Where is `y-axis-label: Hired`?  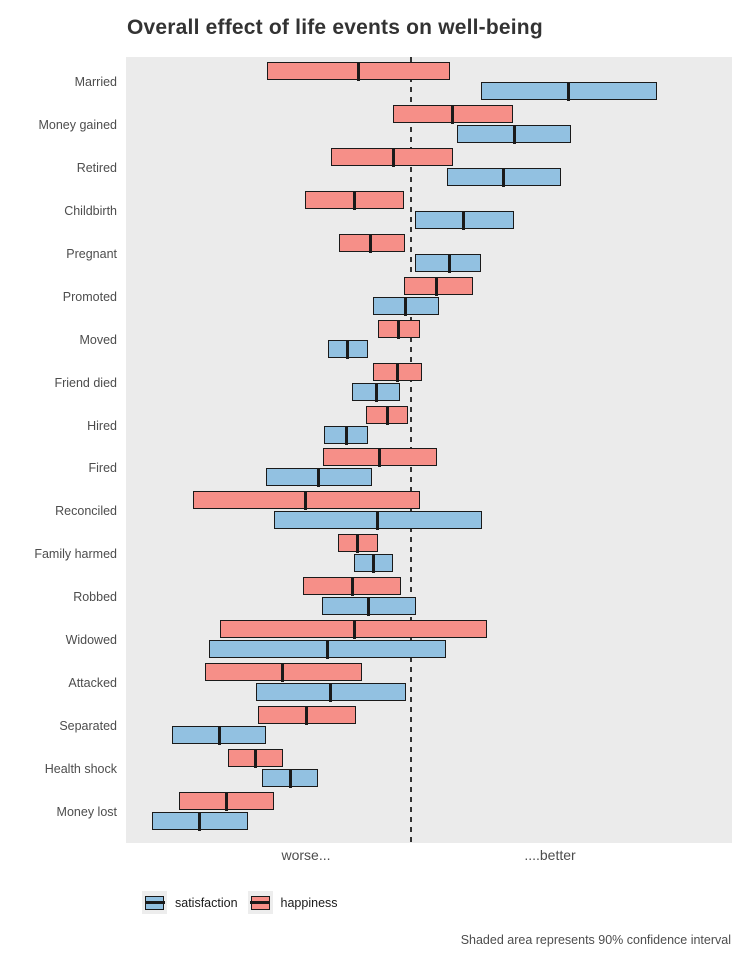 y-axis-label: Hired is located at coordinates (102, 425).